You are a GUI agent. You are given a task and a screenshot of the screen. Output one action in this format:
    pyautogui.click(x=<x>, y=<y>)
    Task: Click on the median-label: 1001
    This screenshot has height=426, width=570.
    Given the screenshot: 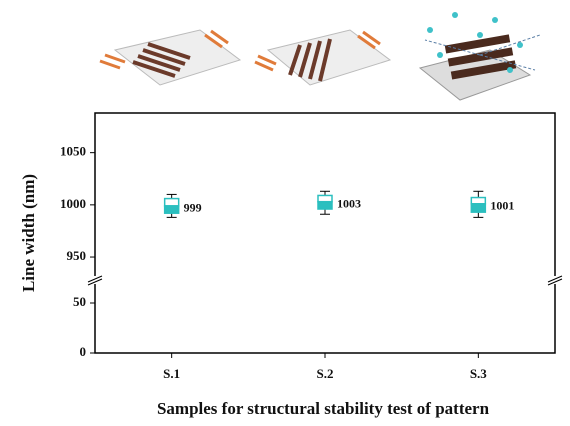 What is the action you would take?
    pyautogui.click(x=502, y=206)
    